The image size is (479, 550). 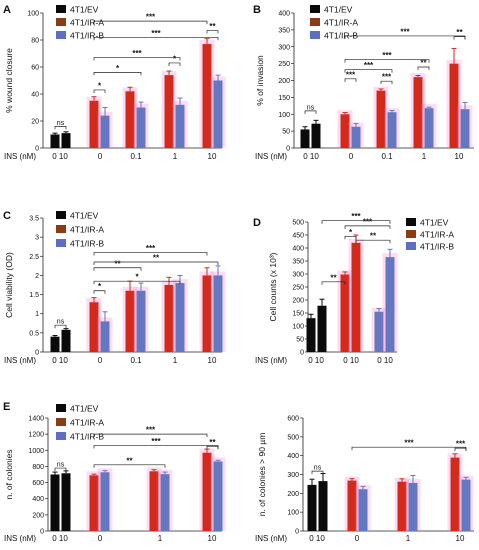 I want to click on panel-label: B, so click(x=257, y=10).